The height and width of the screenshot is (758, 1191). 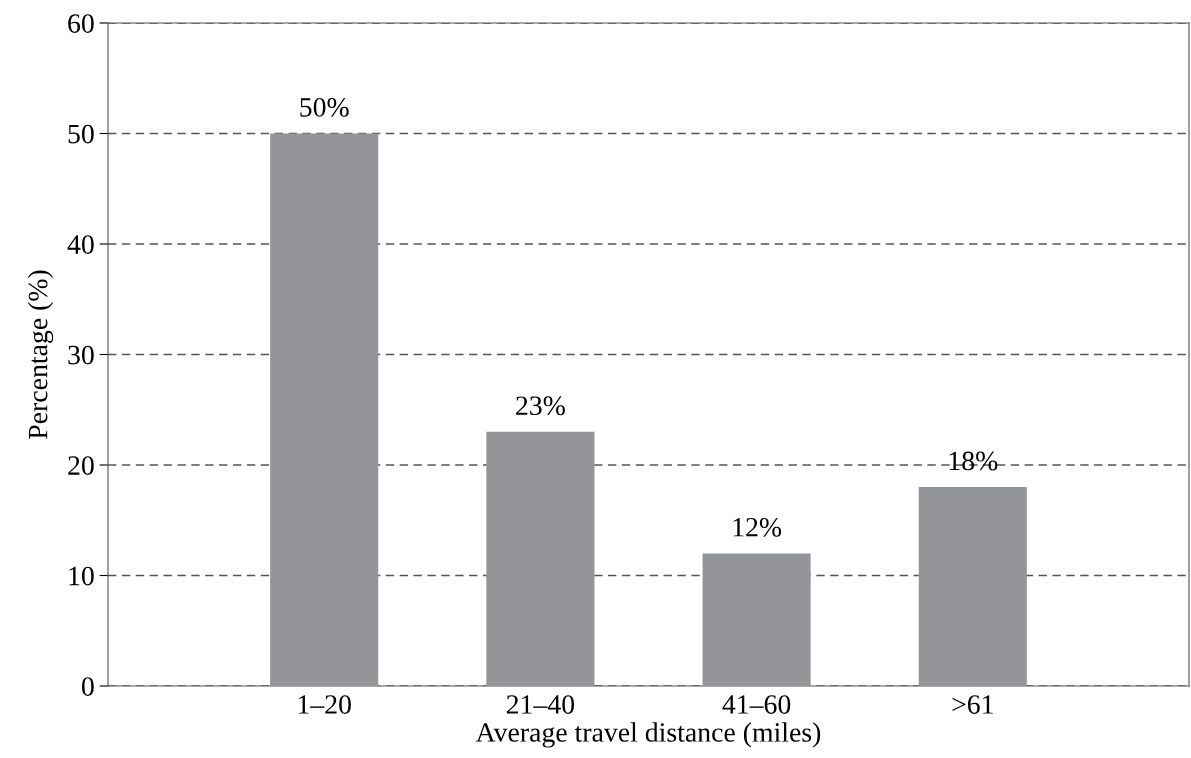 I want to click on y-tick-label: 10, so click(x=81, y=576).